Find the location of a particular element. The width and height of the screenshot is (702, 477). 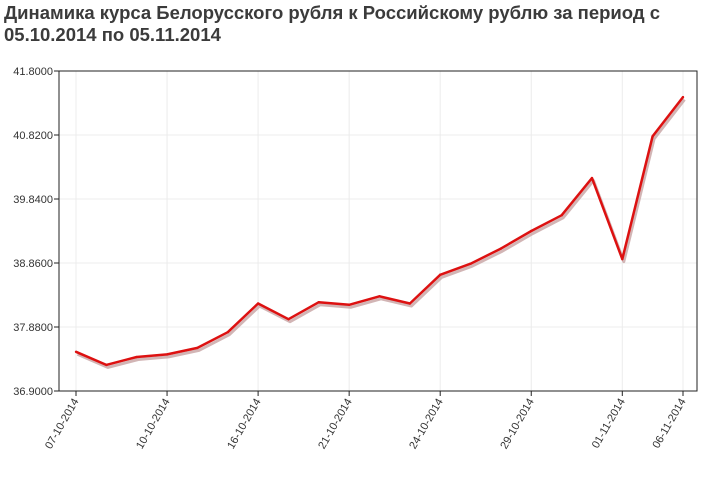

y-tick-label: 37.8800 is located at coordinates (33, 328).